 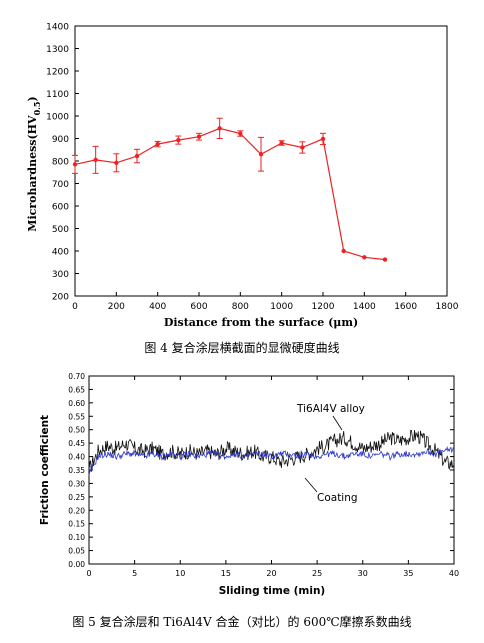 What do you see at coordinates (60, 298) in the screenshot?
I see `y-tick-label: 200` at bounding box center [60, 298].